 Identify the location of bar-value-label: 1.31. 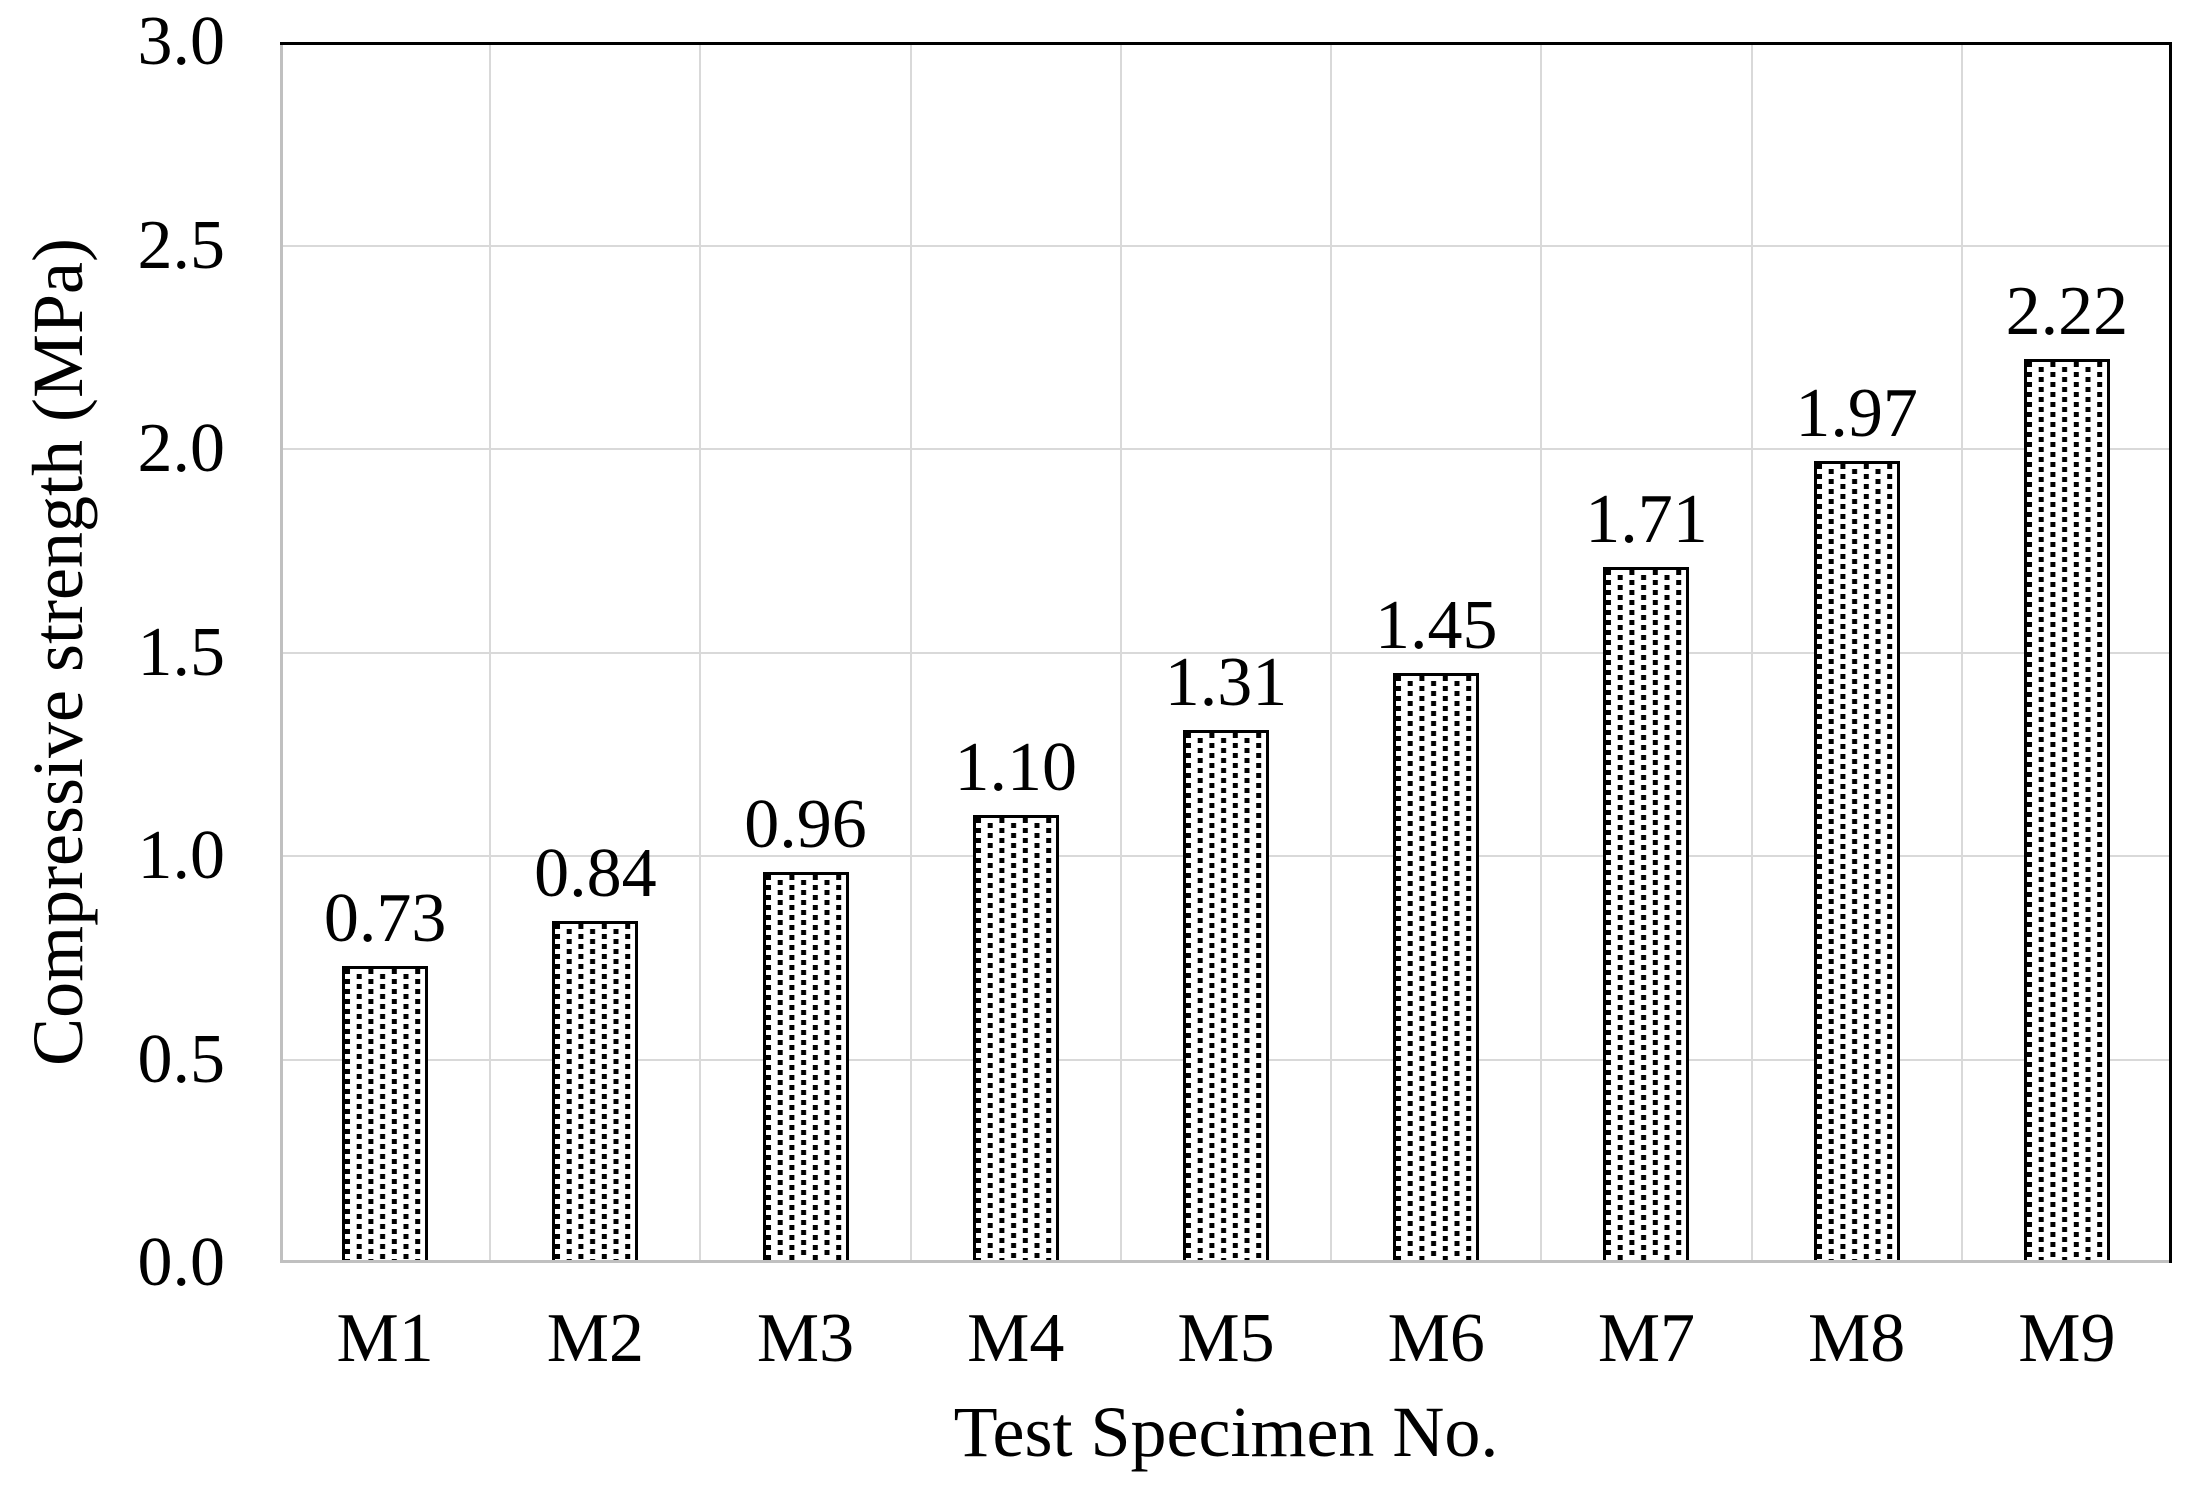
(1226, 682).